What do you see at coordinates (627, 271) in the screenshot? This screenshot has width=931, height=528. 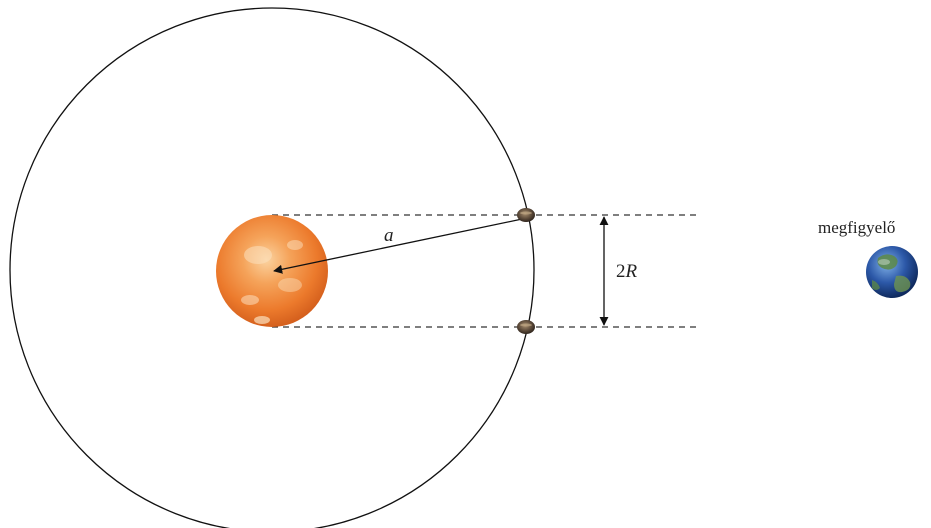 I see `transit-width-label: 2R` at bounding box center [627, 271].